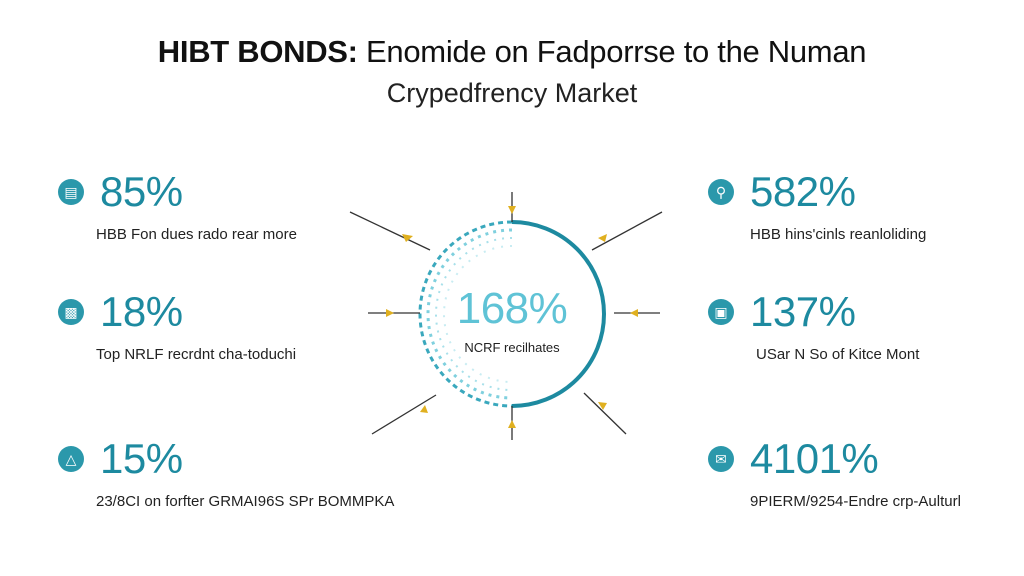 Image resolution: width=1024 pixels, height=576 pixels. What do you see at coordinates (512, 347) in the screenshot?
I see `center-caption: NCRF recilhates` at bounding box center [512, 347].